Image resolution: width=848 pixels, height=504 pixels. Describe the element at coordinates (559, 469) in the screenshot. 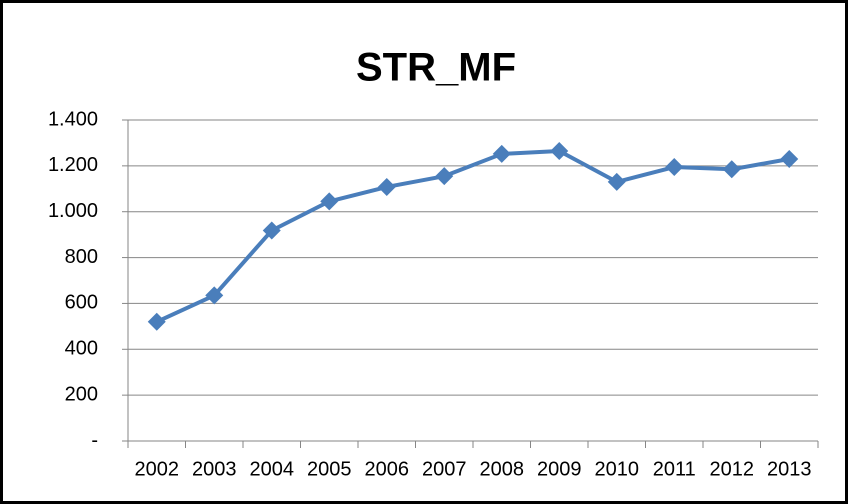

I see `x-tick-label: 2009` at that location.